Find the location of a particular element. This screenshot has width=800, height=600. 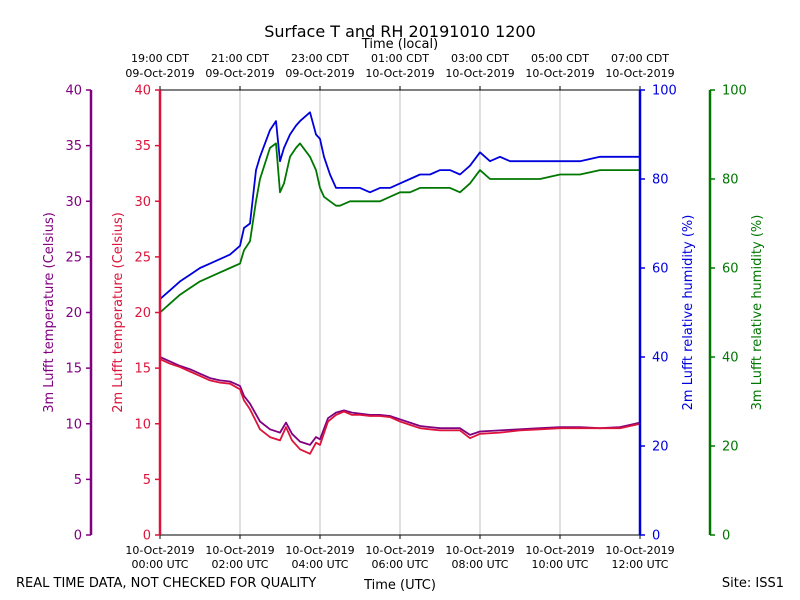

y-tick-label-rh3: 100 is located at coordinates (734, 91).